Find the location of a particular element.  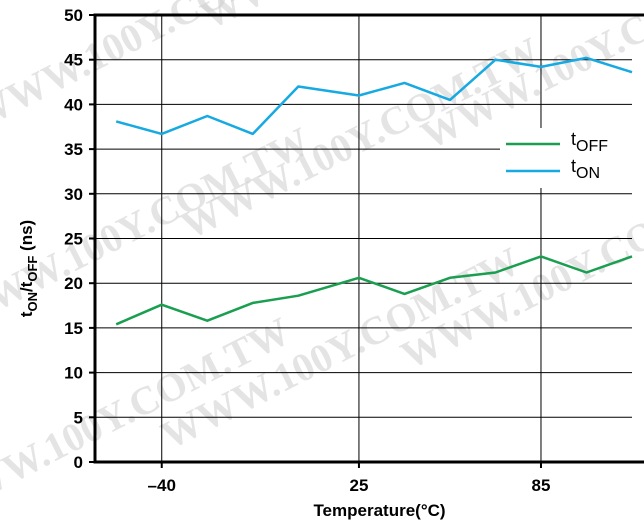

y-axis-title-subscript: ON is located at coordinates (32, 302).